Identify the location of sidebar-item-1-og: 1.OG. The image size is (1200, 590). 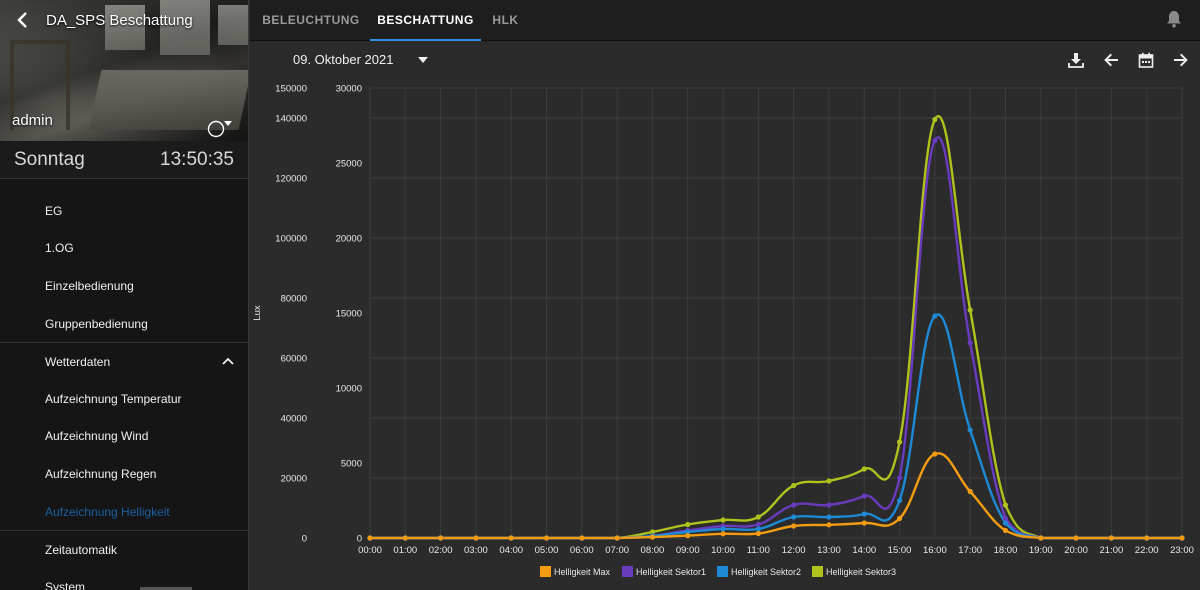
(124, 249).